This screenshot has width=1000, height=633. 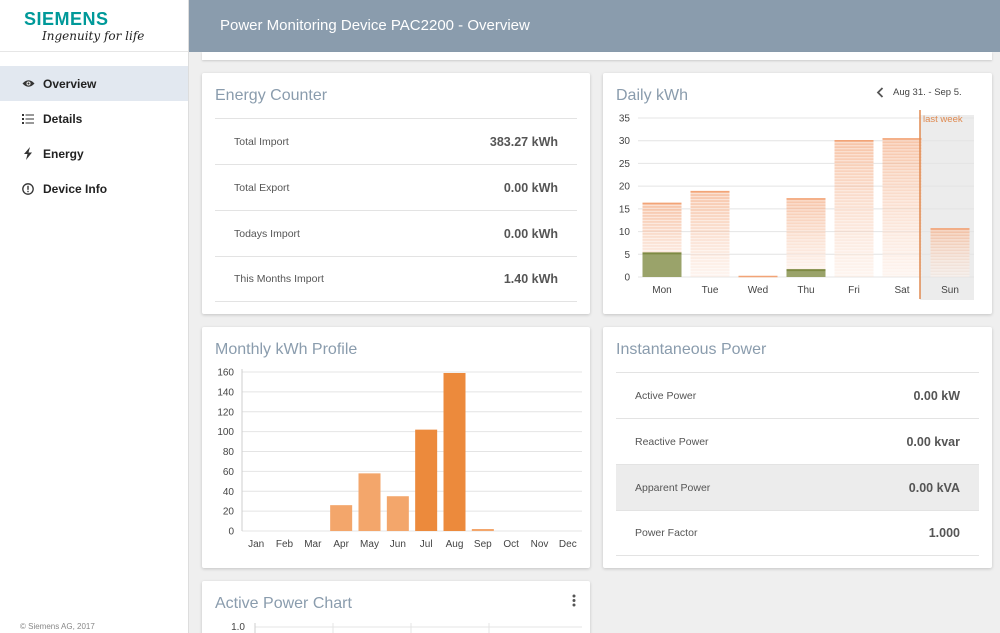 I want to click on kv-row: Apparent Power 0.00 kVA, so click(x=797, y=487).